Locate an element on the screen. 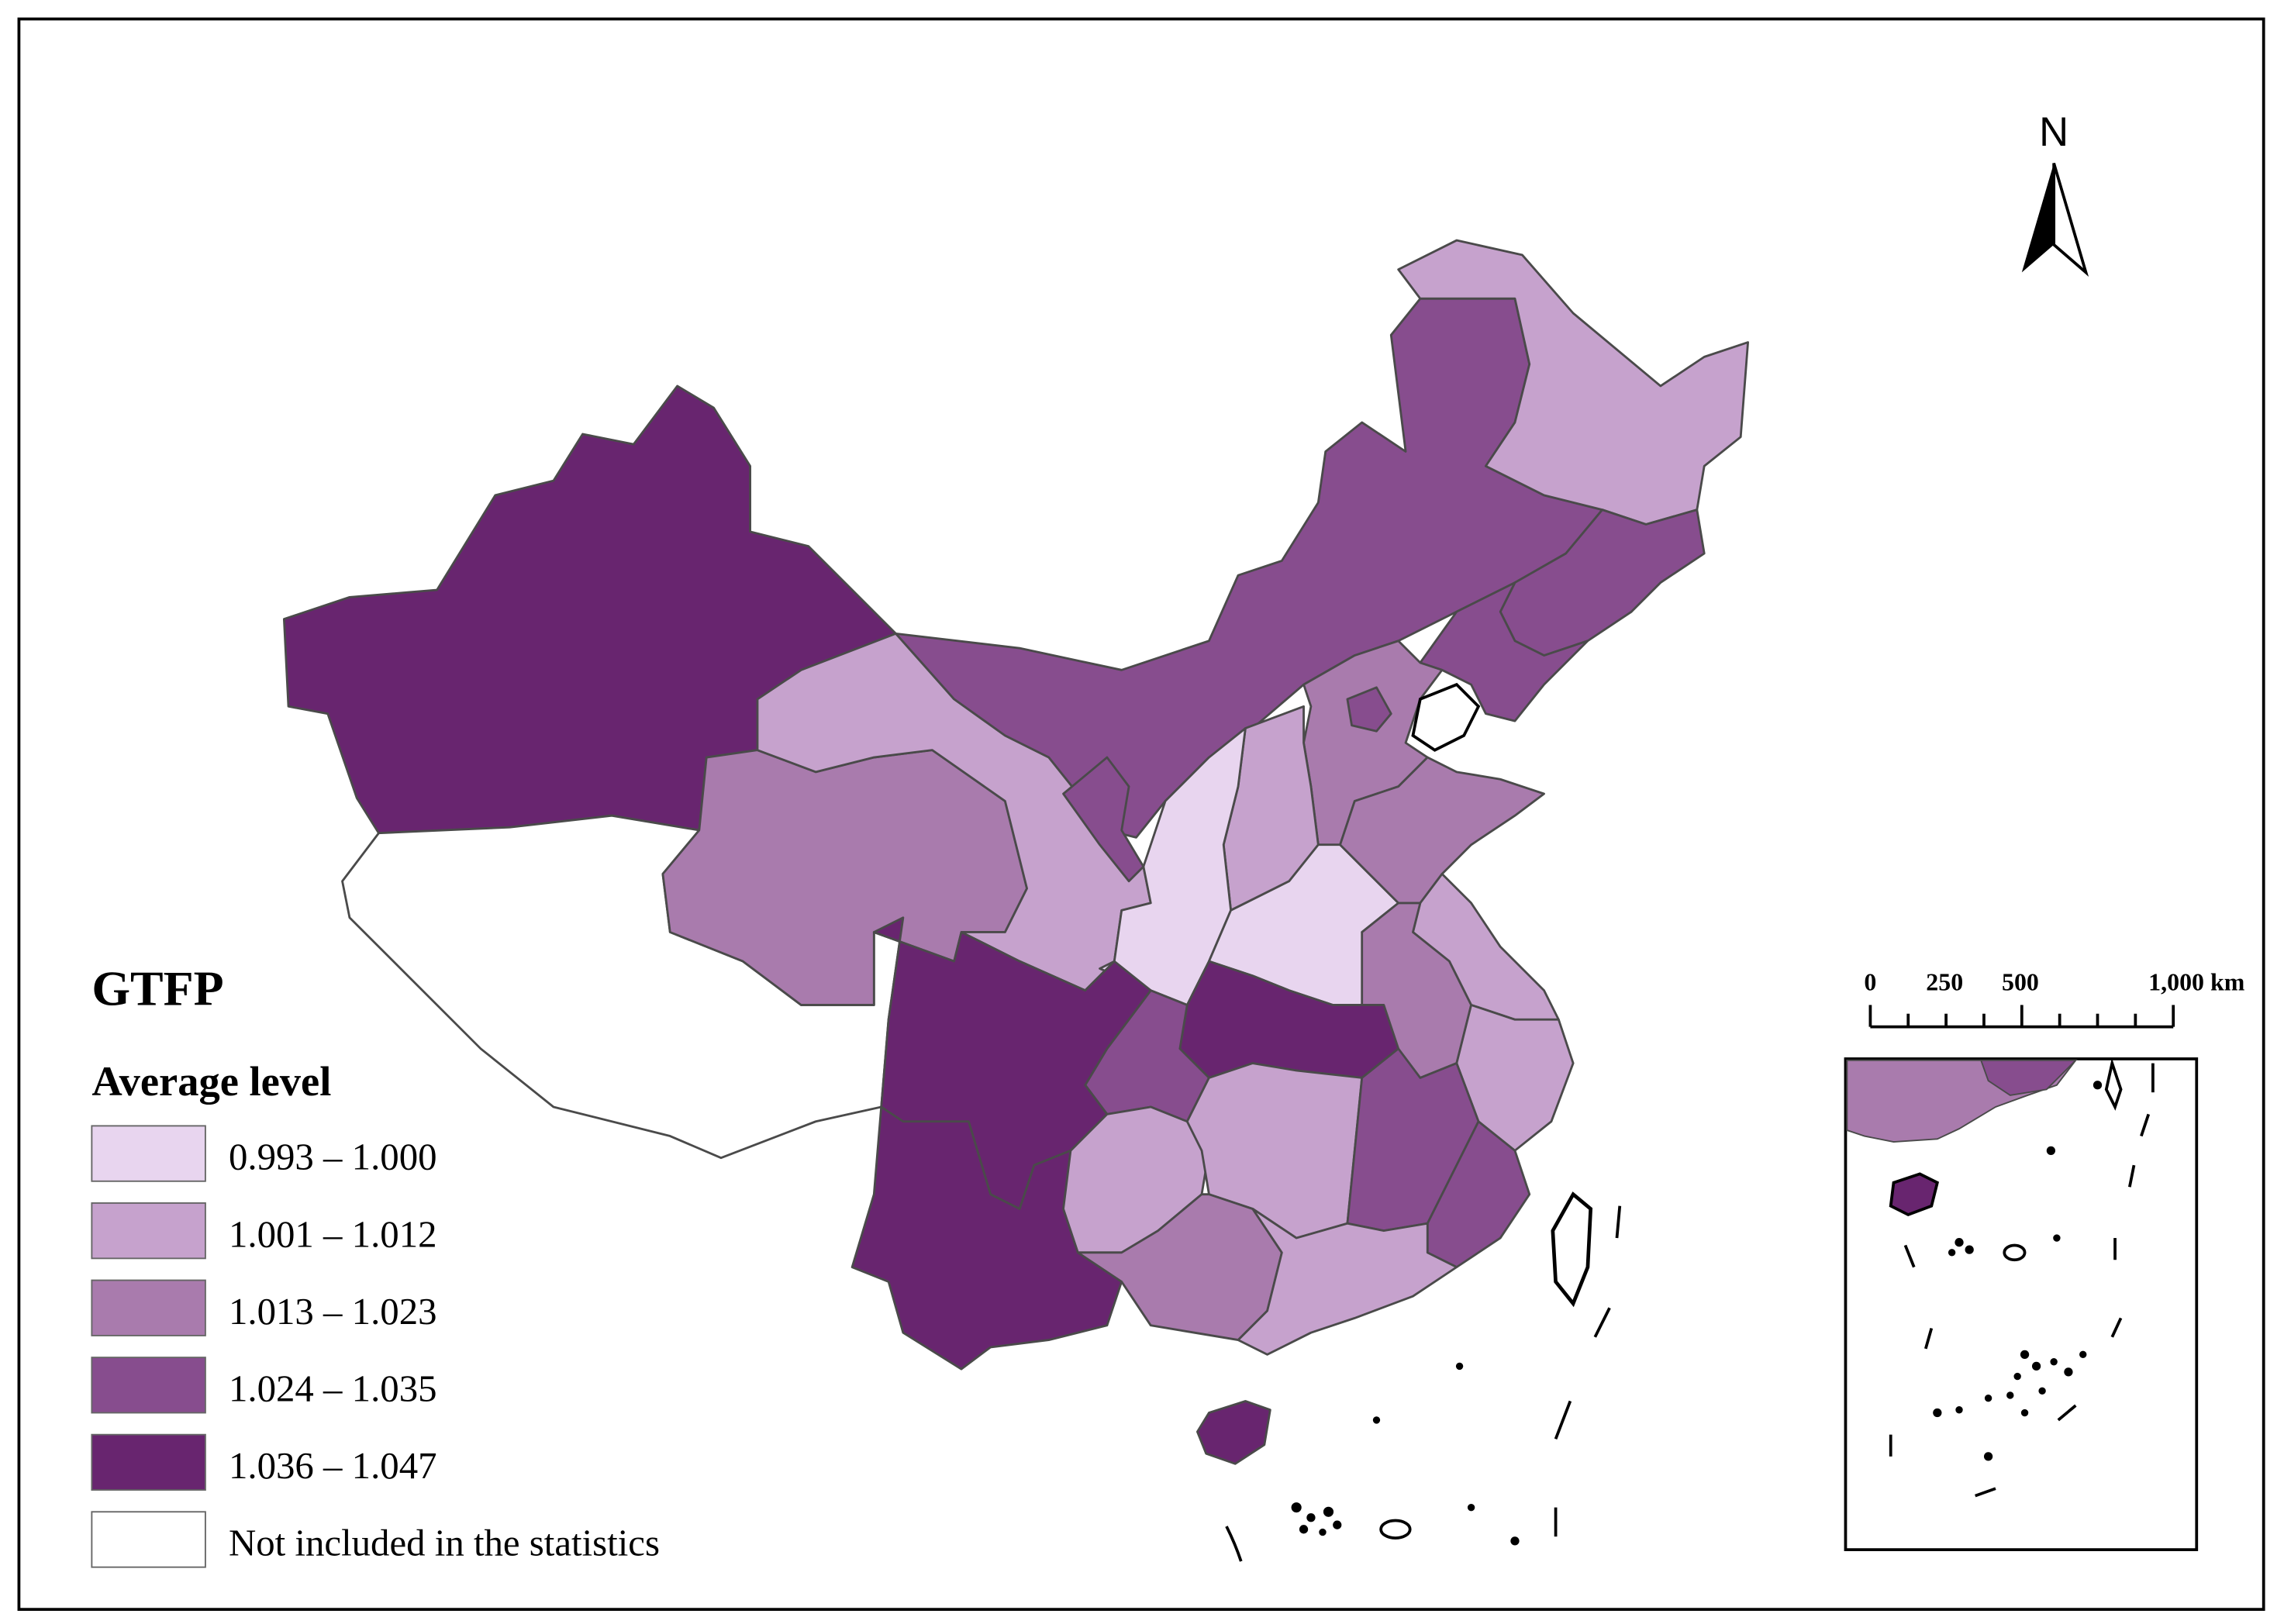 Image resolution: width=2284 pixels, height=1624 pixels. scs-islands is located at coordinates (1423, 1383).